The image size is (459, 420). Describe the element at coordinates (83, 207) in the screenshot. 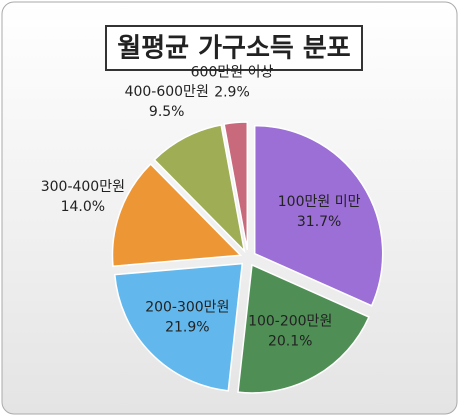

I see `slice-value-label: 14.0%` at that location.